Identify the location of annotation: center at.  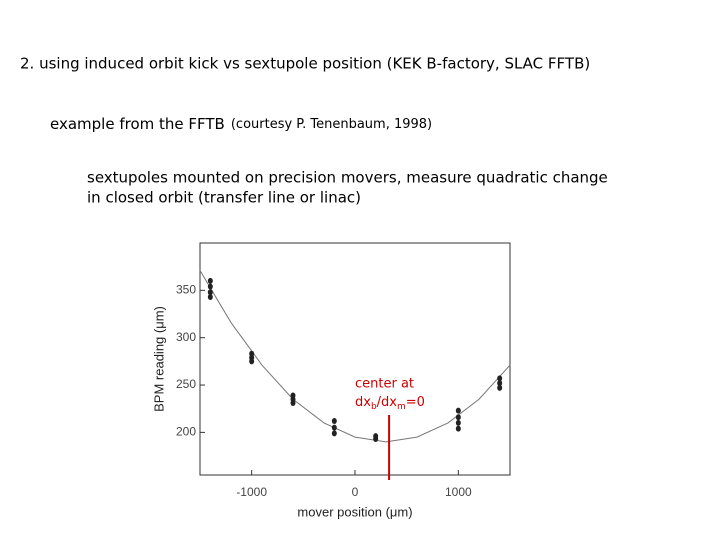
(384, 384).